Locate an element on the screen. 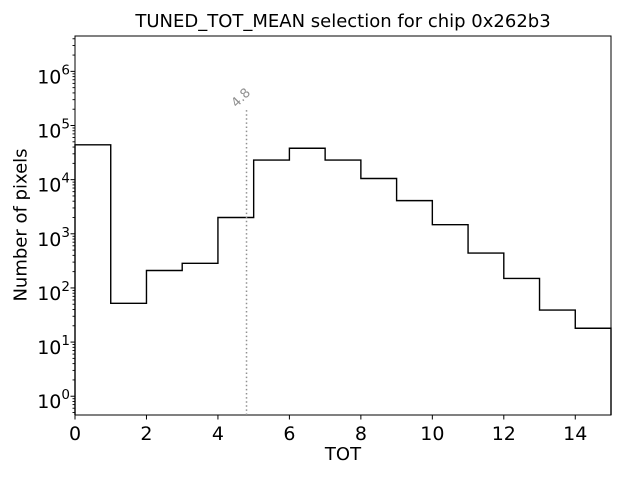 The width and height of the screenshot is (640, 480). x-tick-label: 10 is located at coordinates (432, 434).